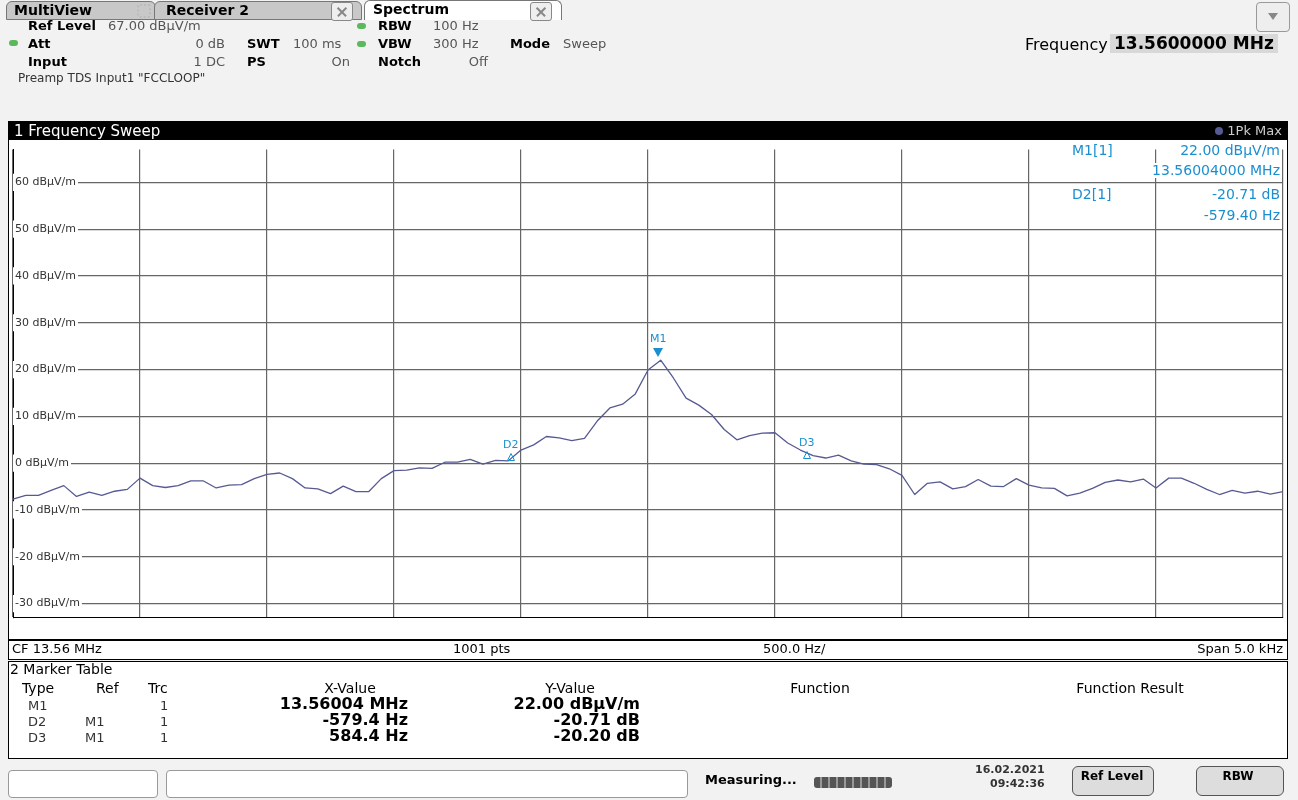  Describe the element at coordinates (263, 44) in the screenshot. I see `text: SWT` at that location.